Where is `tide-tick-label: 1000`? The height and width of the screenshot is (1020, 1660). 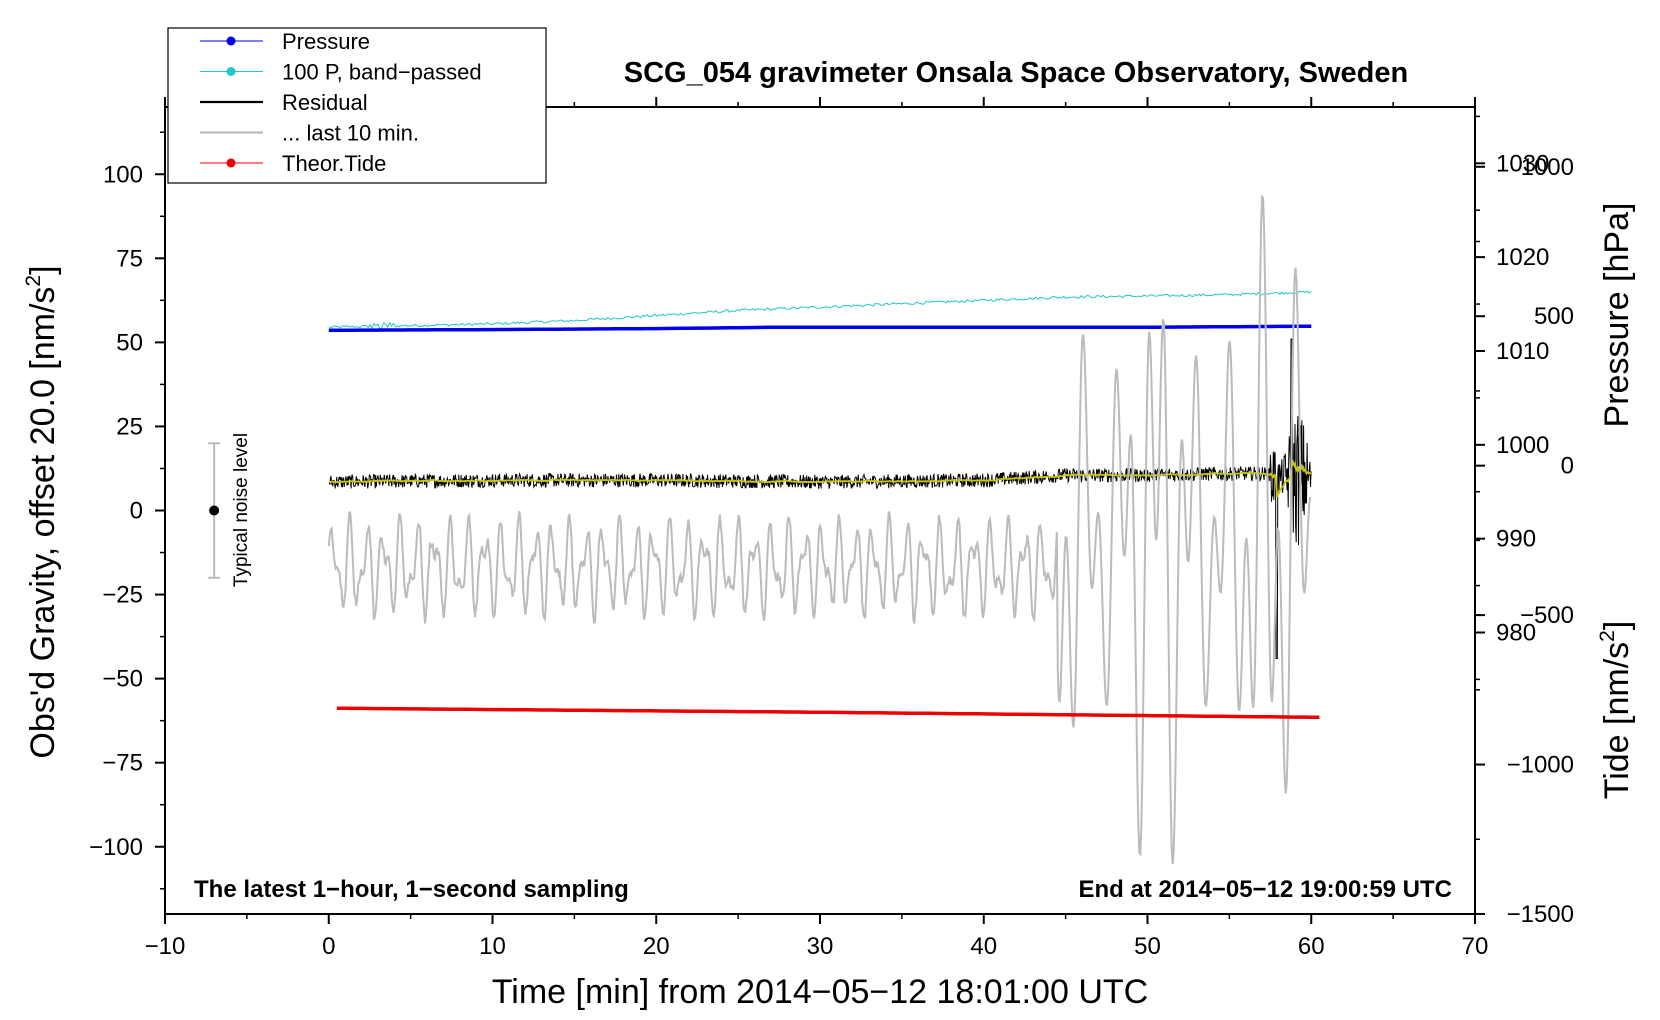
tide-tick-label: 1000 is located at coordinates (1547, 167).